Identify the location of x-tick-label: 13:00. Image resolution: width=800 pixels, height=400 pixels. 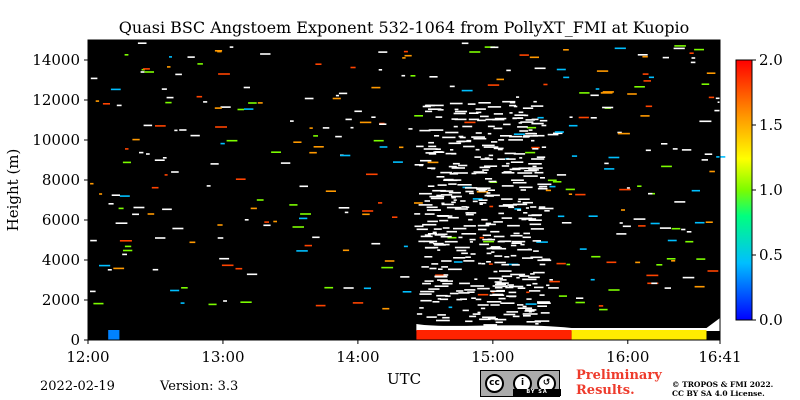
(222, 357).